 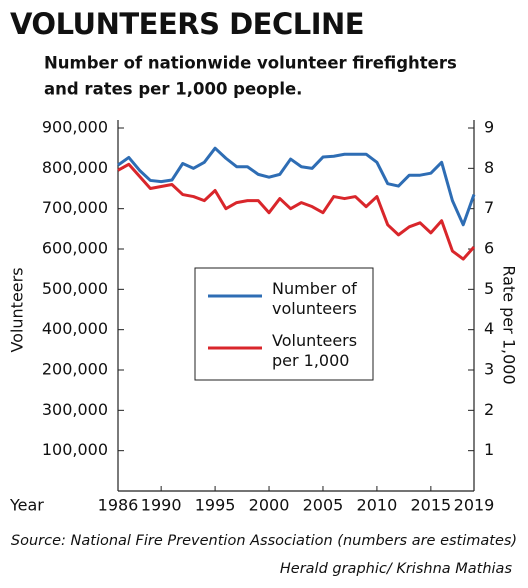 I want to click on y2-tick-label: 6, so click(x=489, y=248).